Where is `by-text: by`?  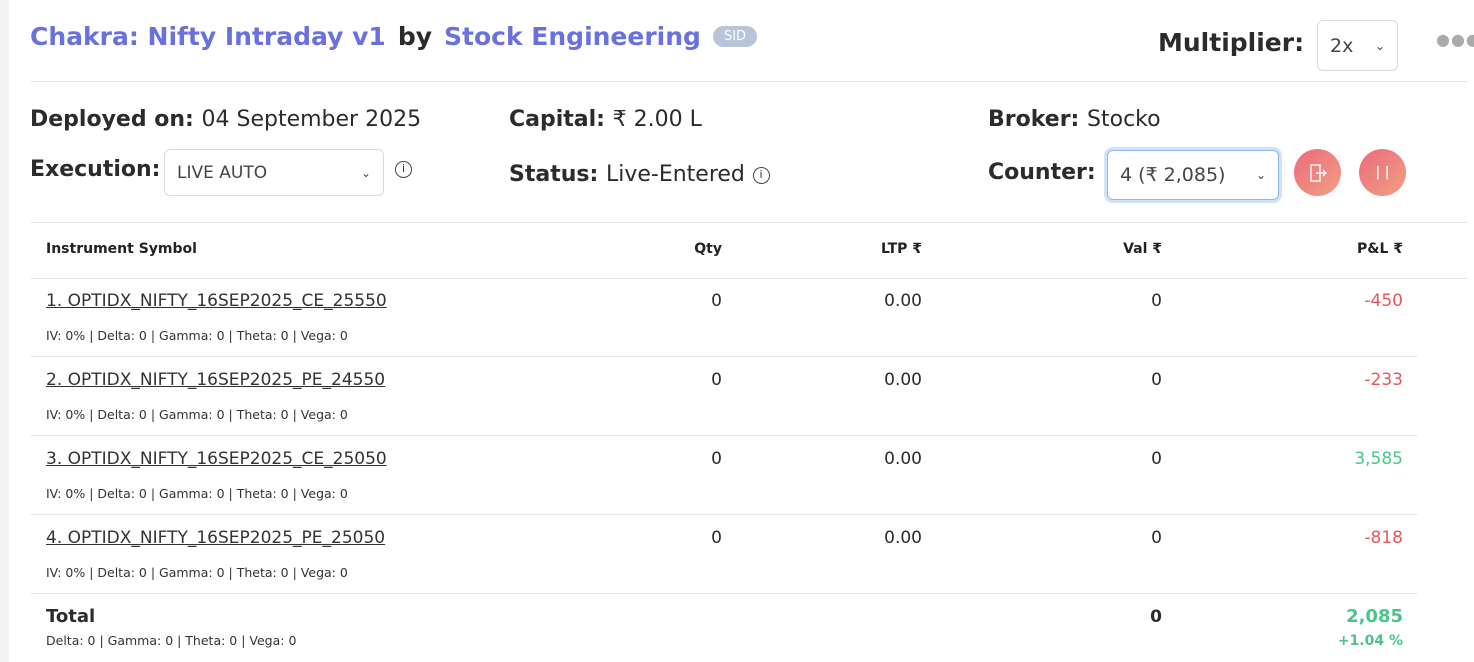 by-text: by is located at coordinates (415, 36).